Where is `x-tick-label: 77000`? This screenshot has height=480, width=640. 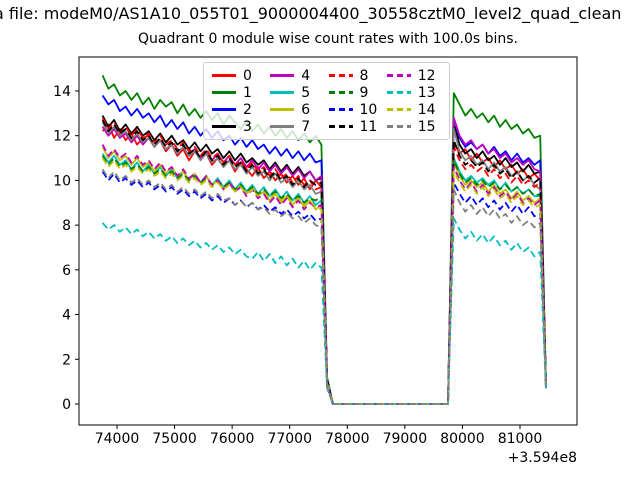
x-tick-label: 77000 is located at coordinates (289, 439).